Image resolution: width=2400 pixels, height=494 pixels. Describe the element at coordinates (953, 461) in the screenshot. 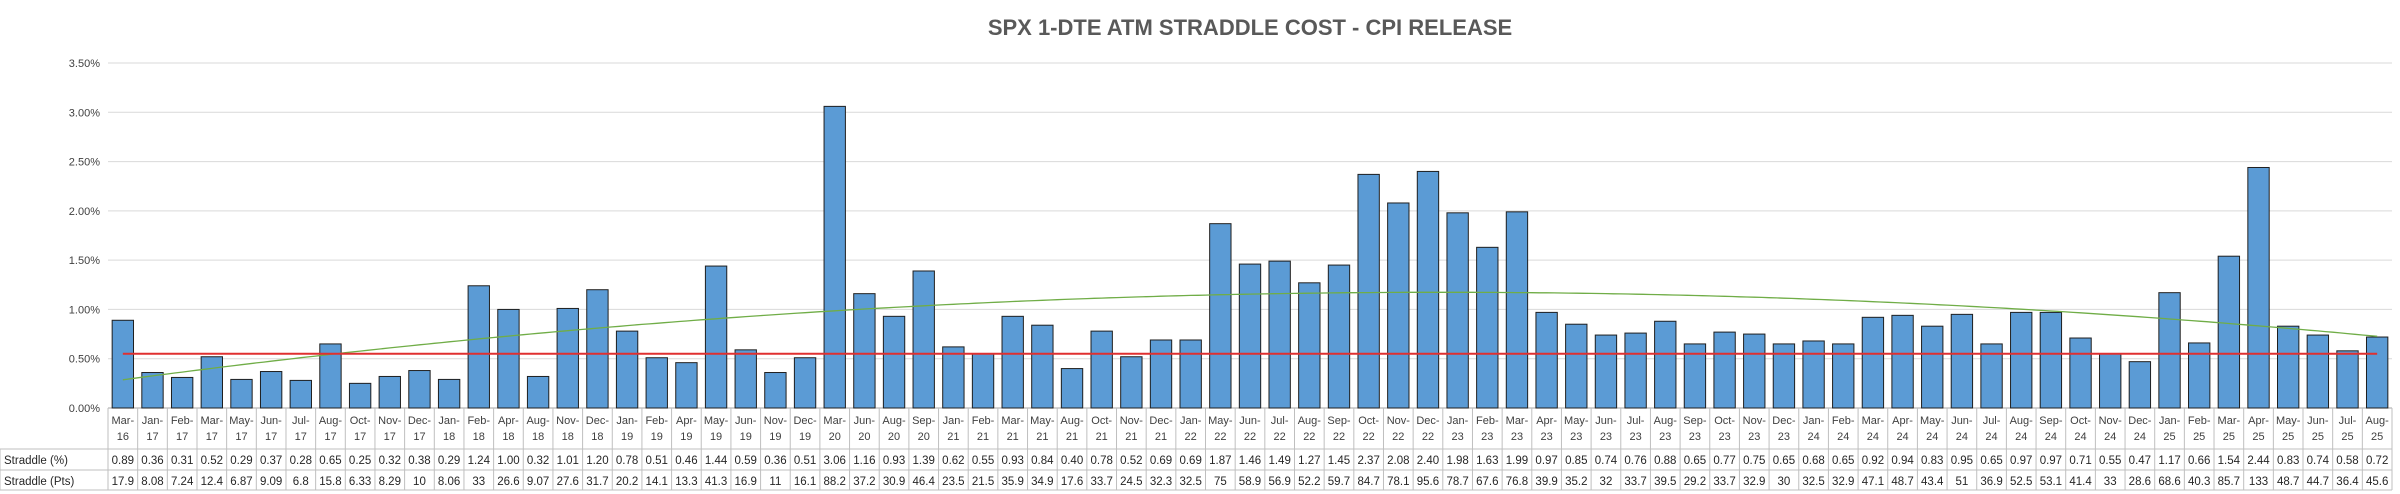

I see `table-cell: 0.62` at that location.